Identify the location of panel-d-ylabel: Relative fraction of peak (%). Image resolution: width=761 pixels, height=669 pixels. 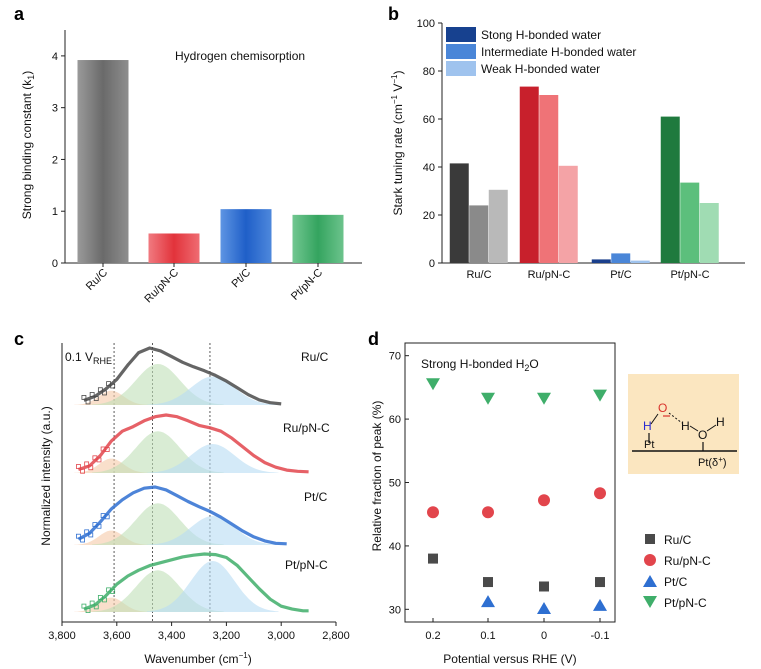
(377, 476).